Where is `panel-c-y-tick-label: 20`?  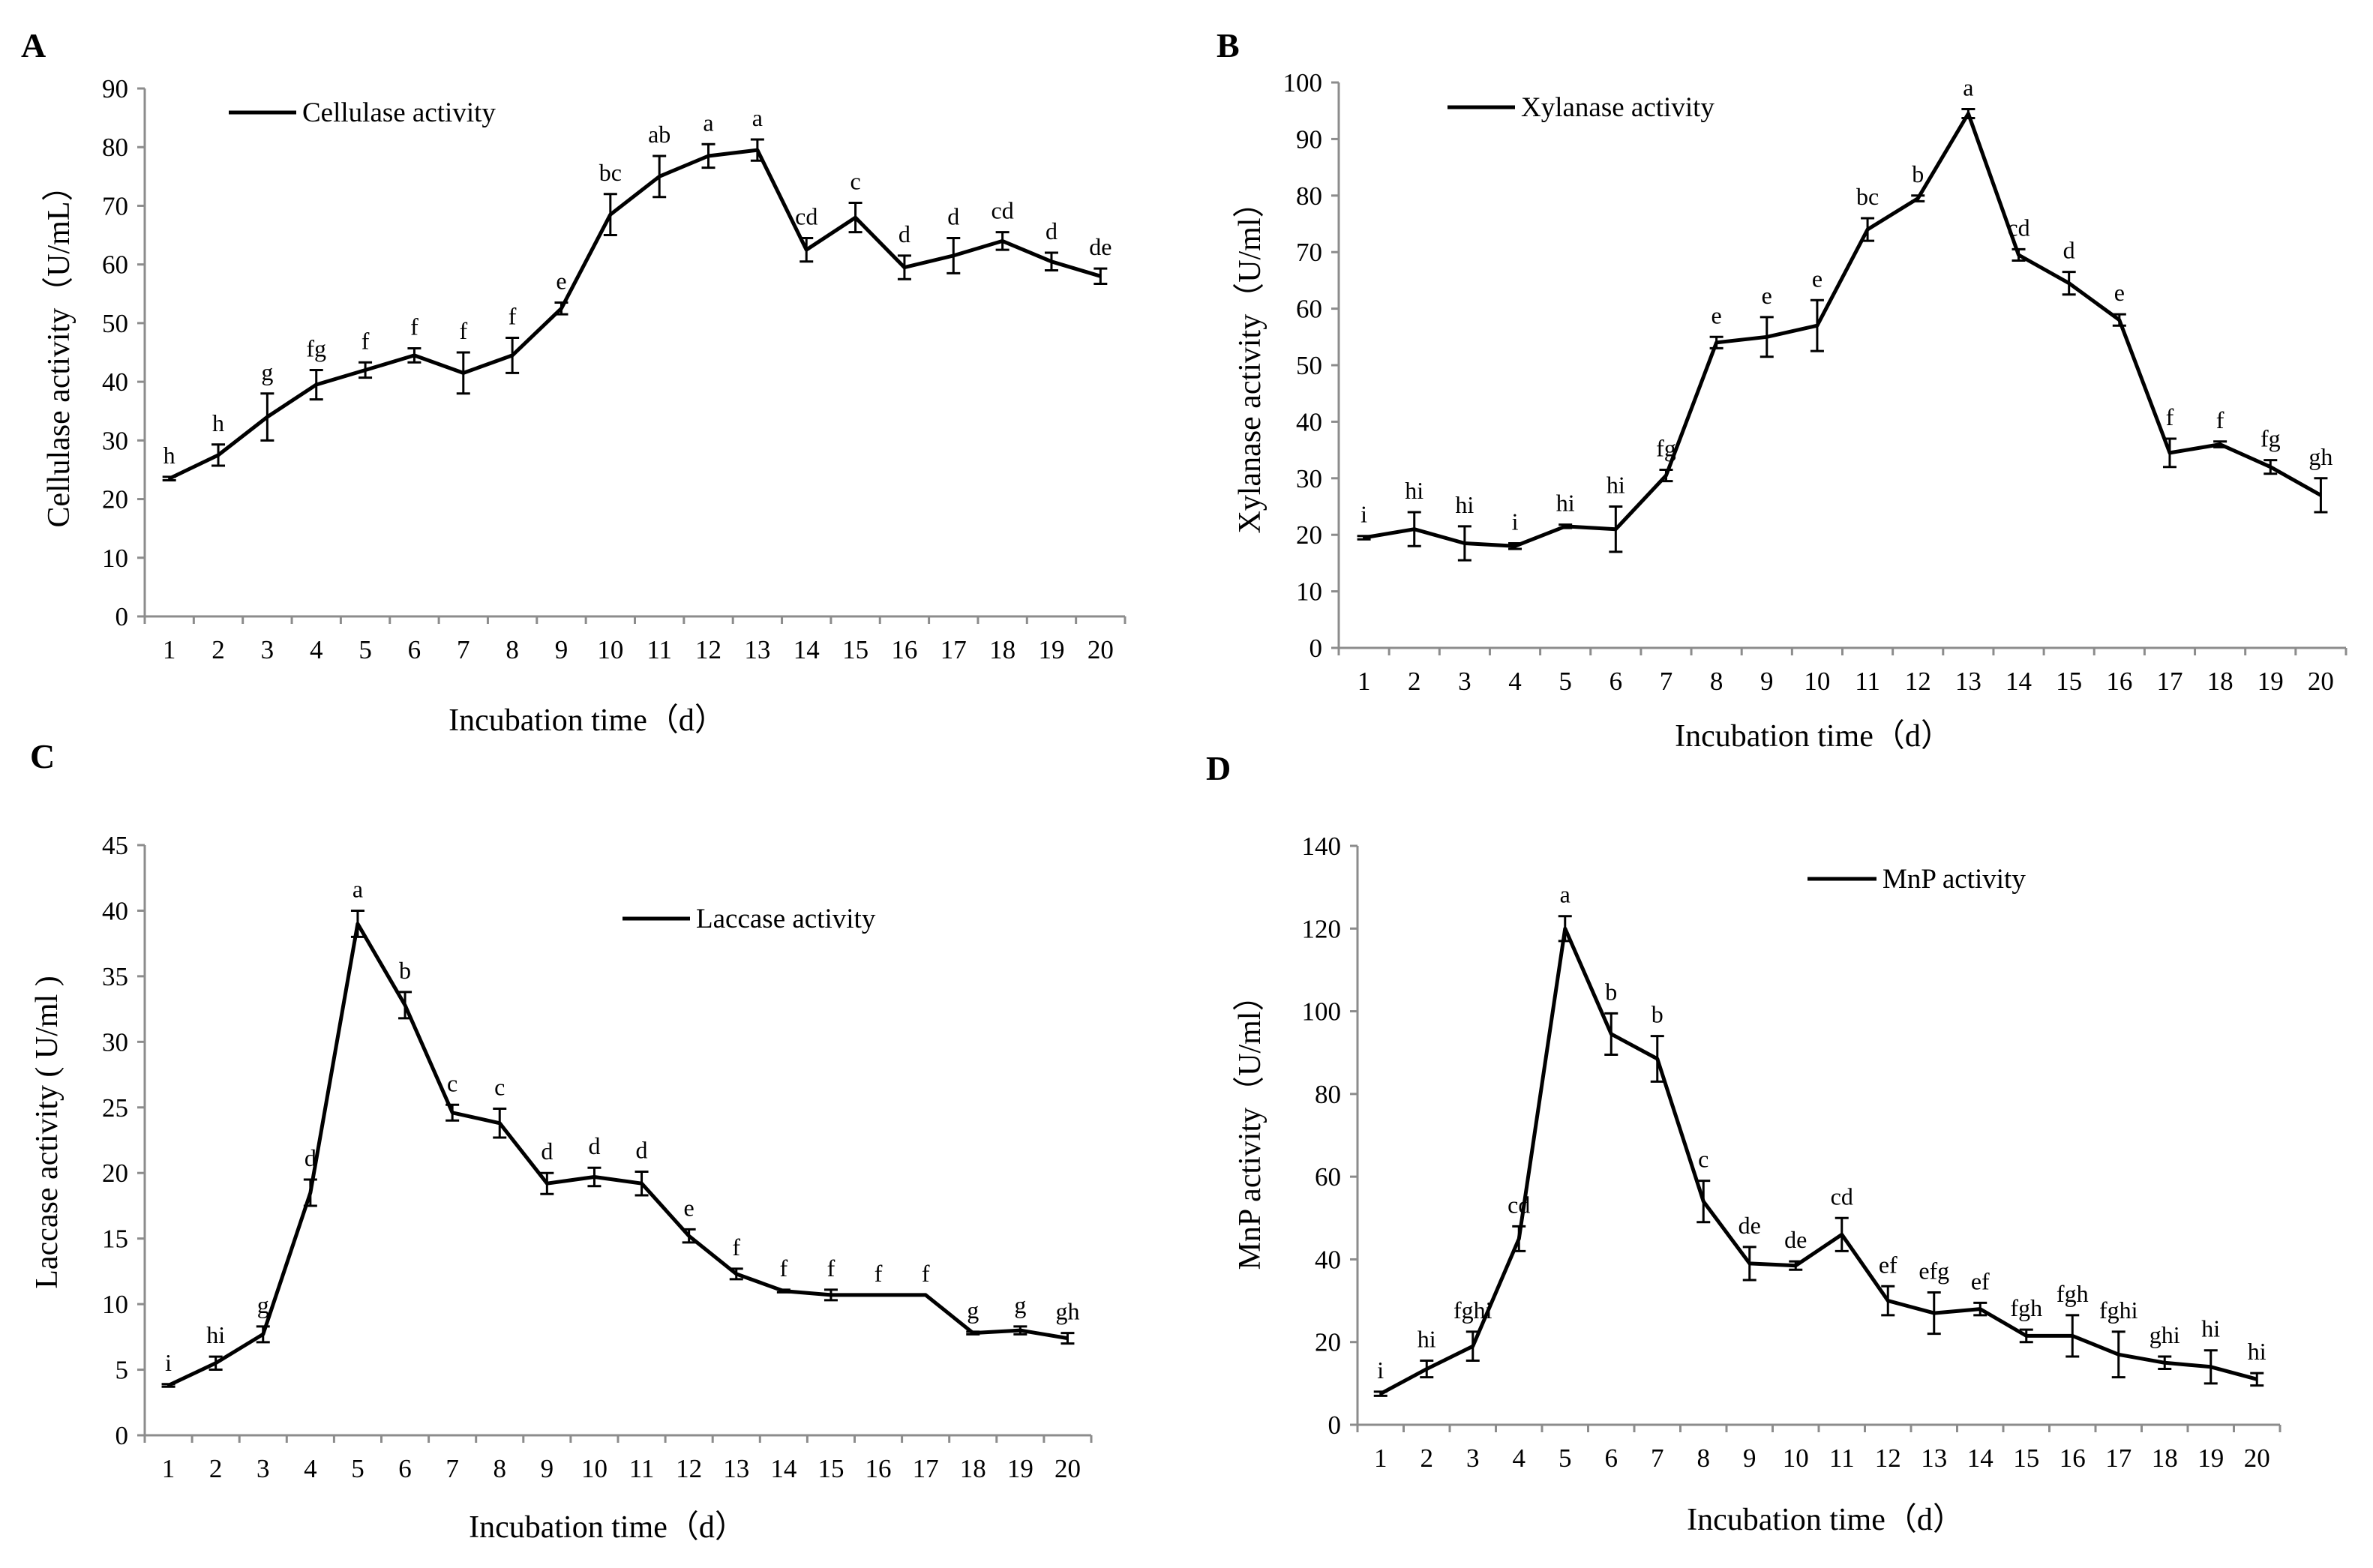 panel-c-y-tick-label: 20 is located at coordinates (115, 1173).